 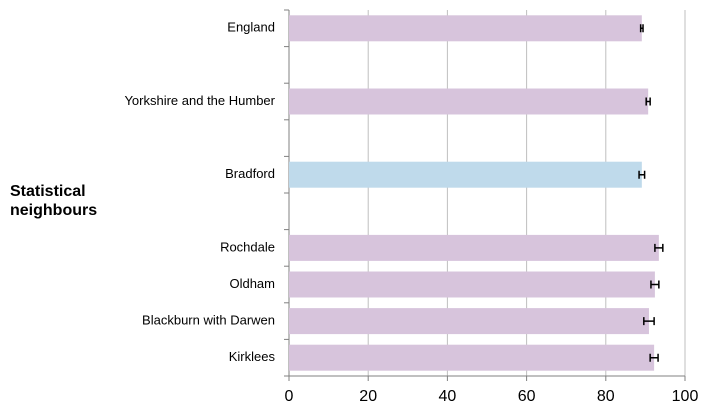 What do you see at coordinates (208, 320) in the screenshot?
I see `y-tick-label: Blackburn with Darwen` at bounding box center [208, 320].